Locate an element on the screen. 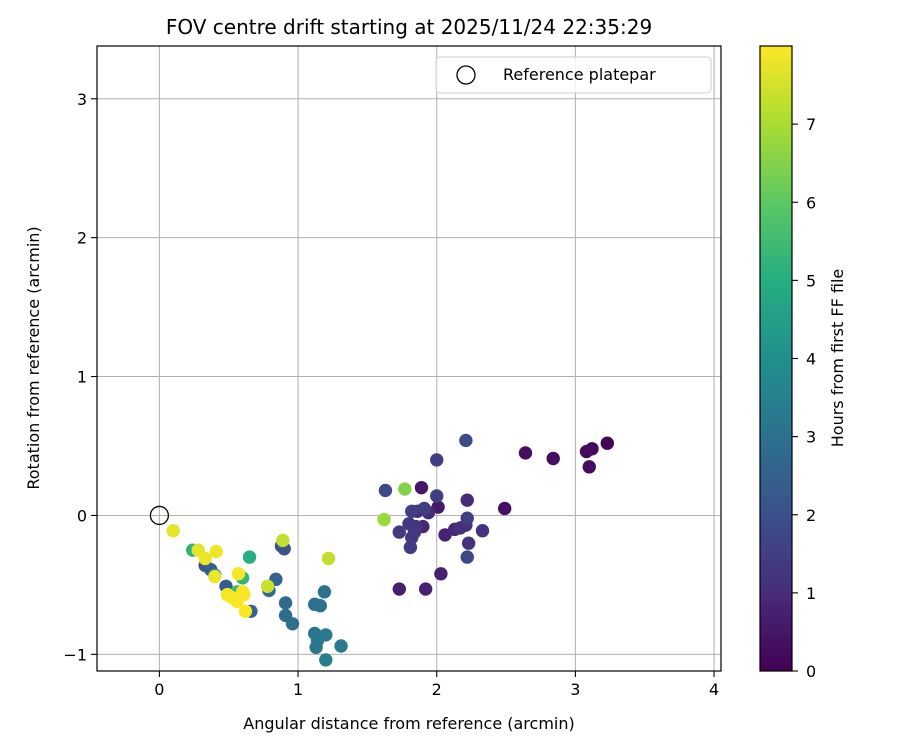  x-axis-label: Angular distance from reference (arcmin) is located at coordinates (408, 723).